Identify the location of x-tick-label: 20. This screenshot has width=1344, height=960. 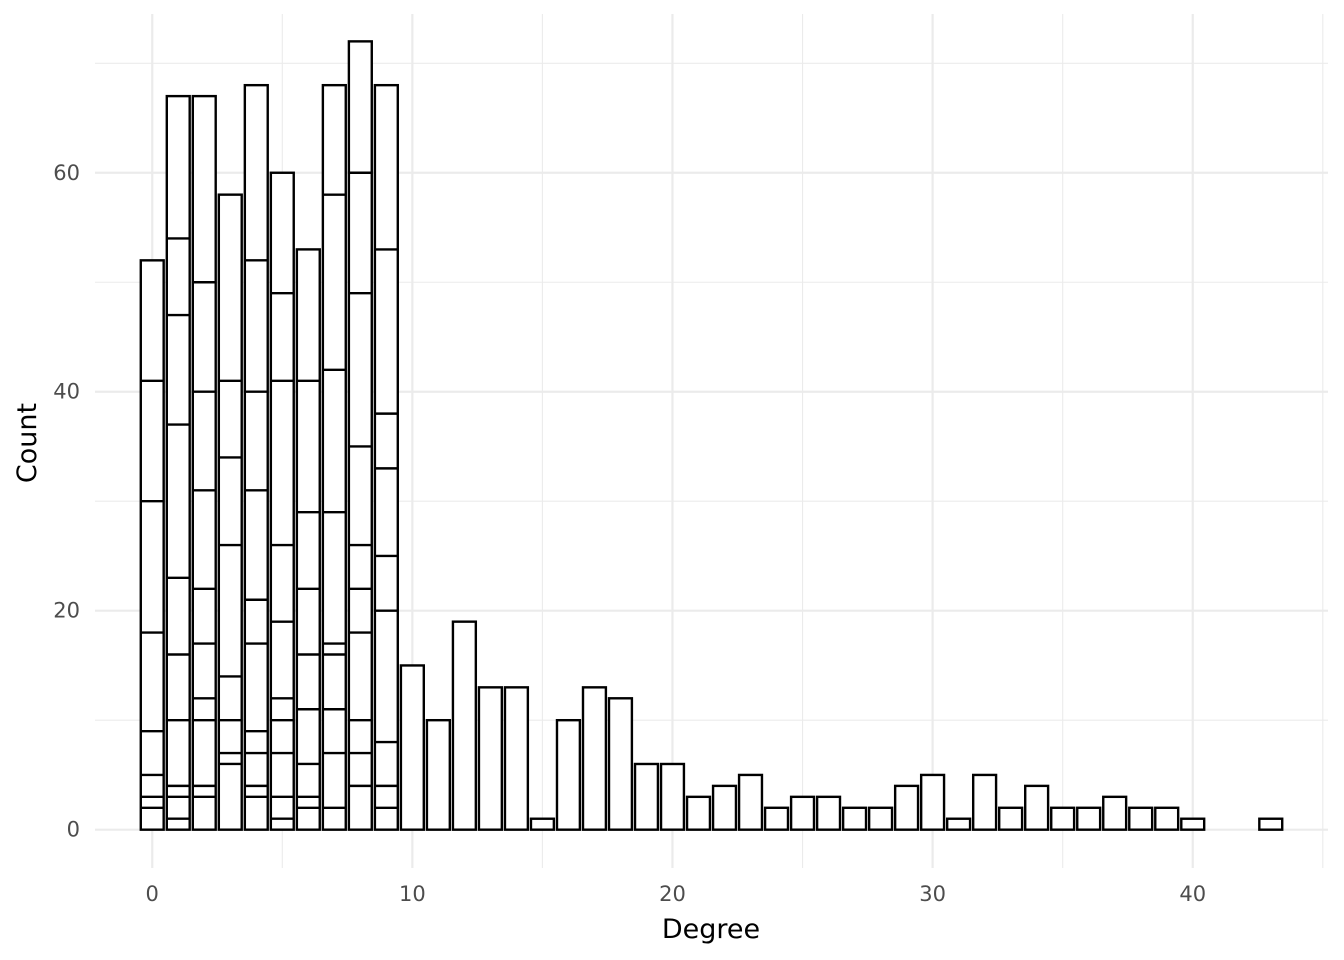
(672, 894).